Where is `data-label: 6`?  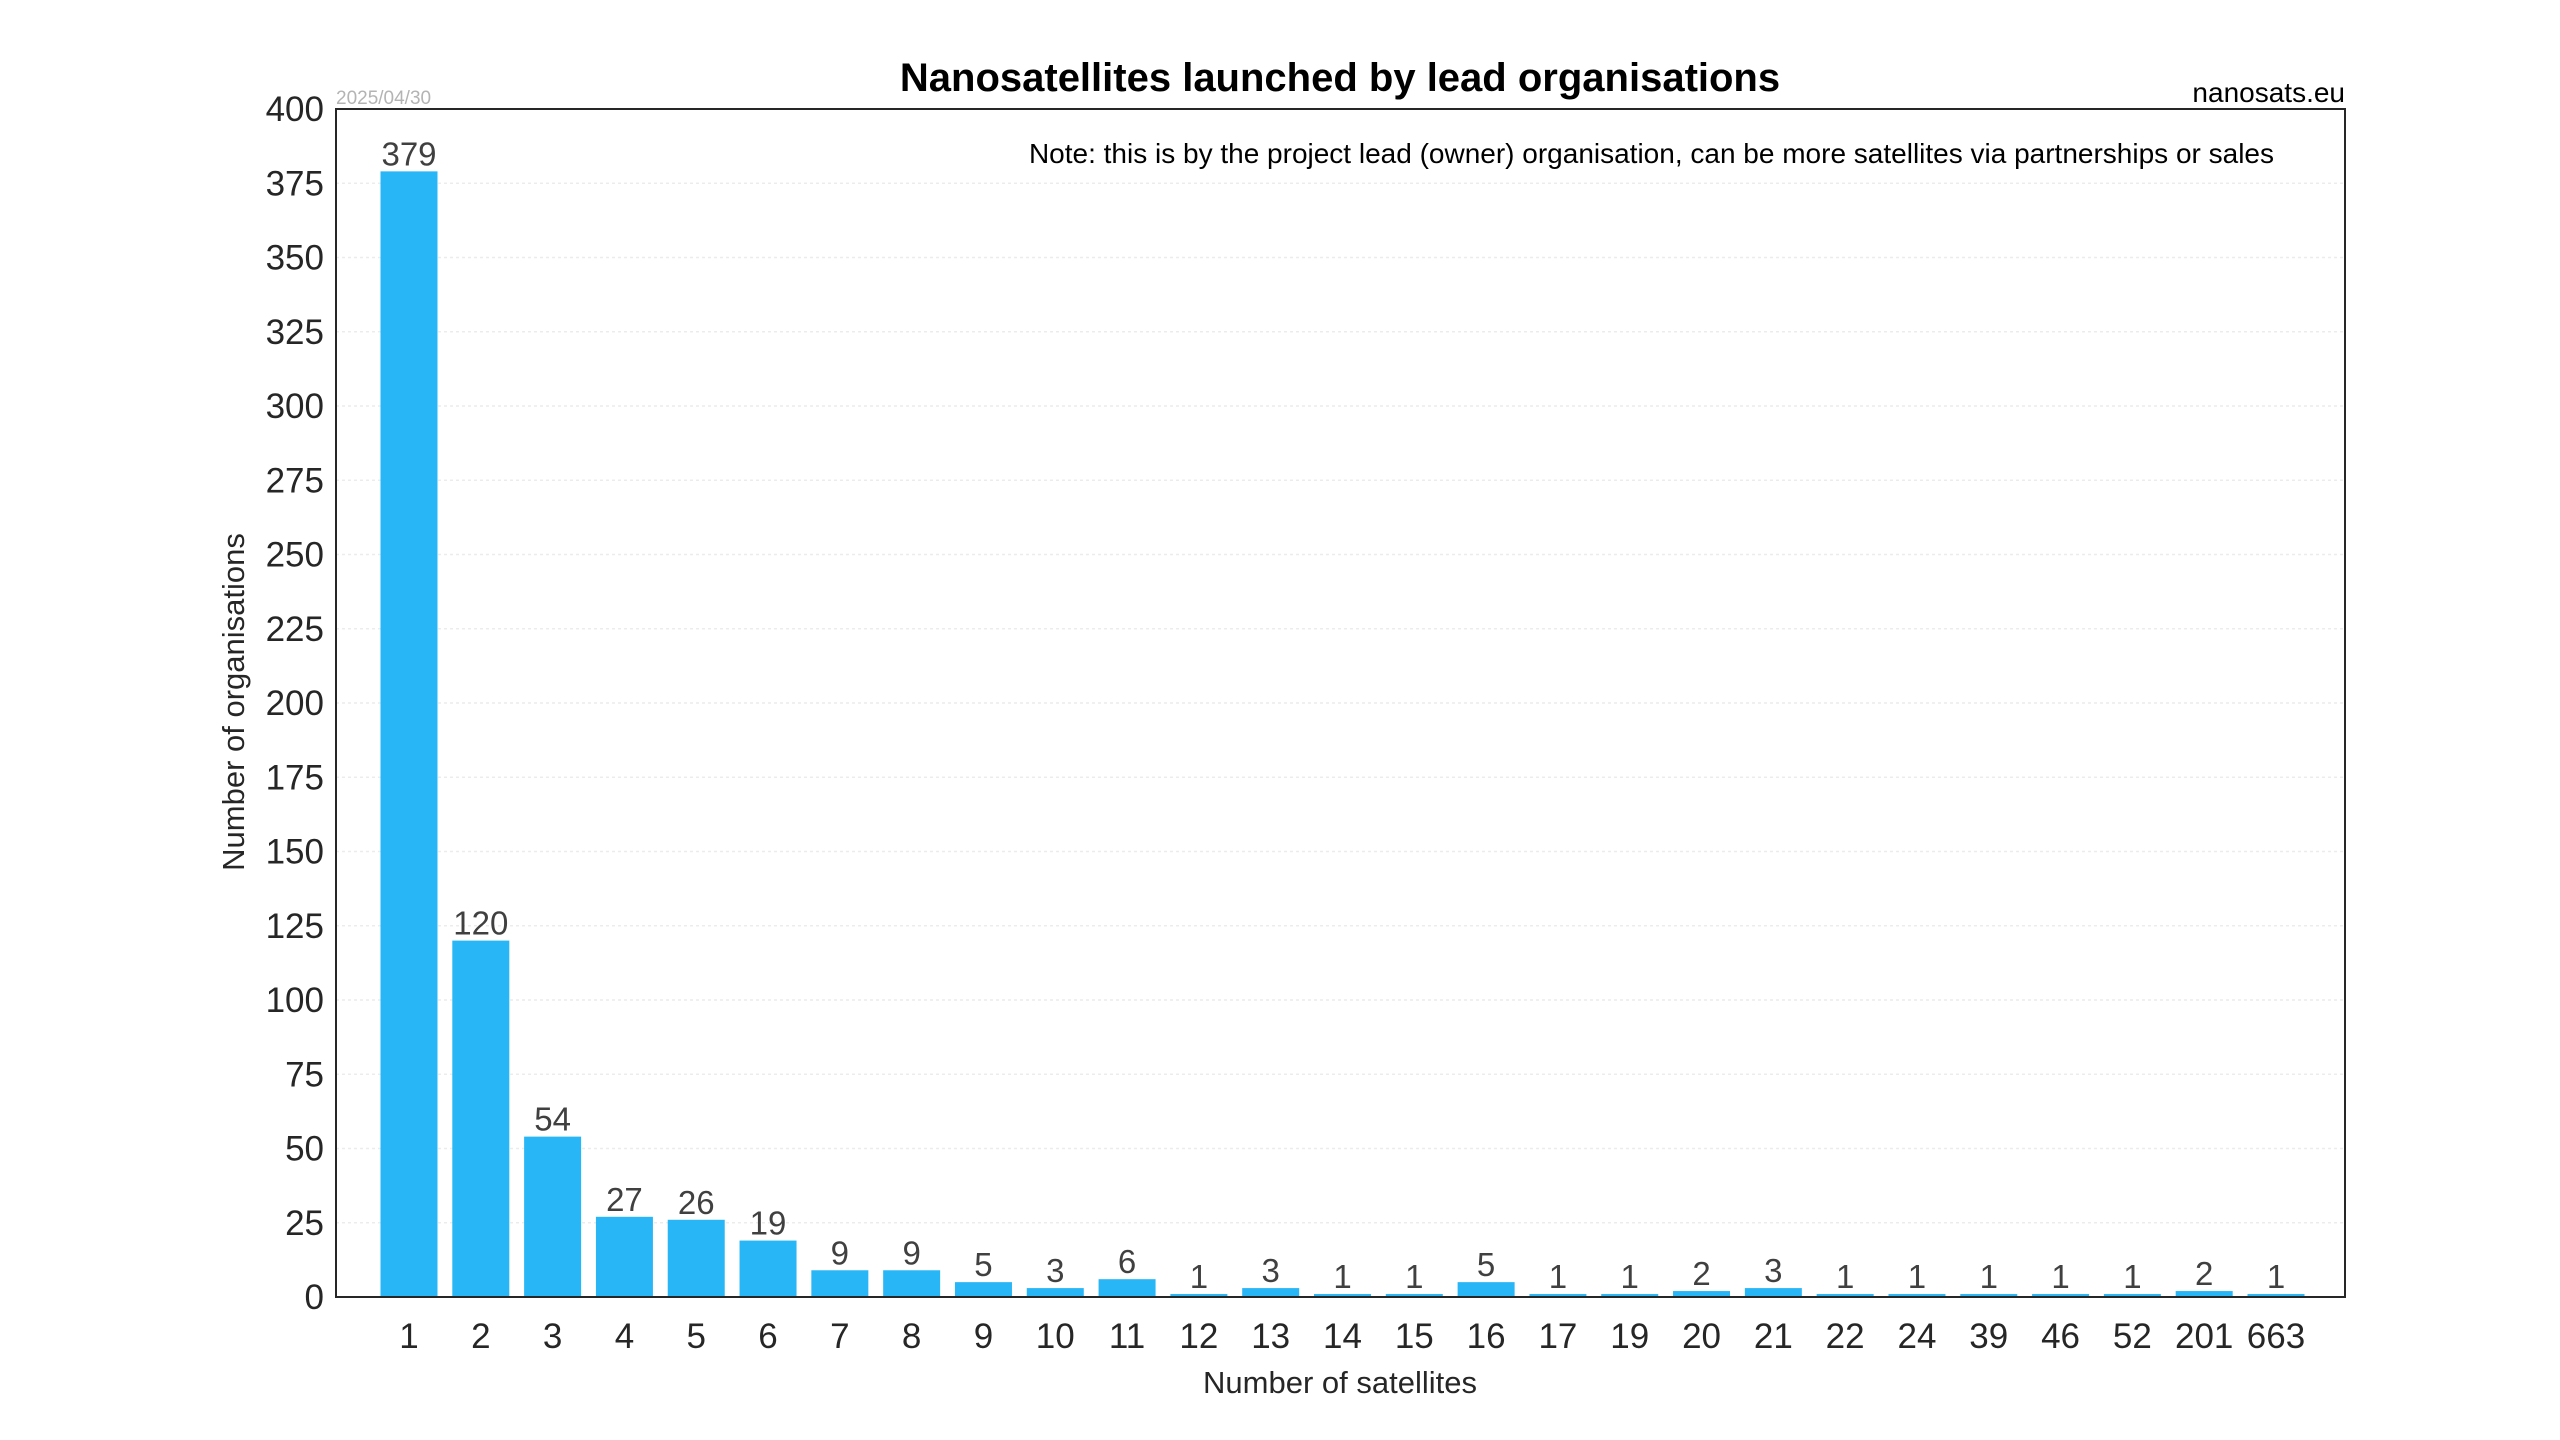
data-label: 6 is located at coordinates (1127, 1261).